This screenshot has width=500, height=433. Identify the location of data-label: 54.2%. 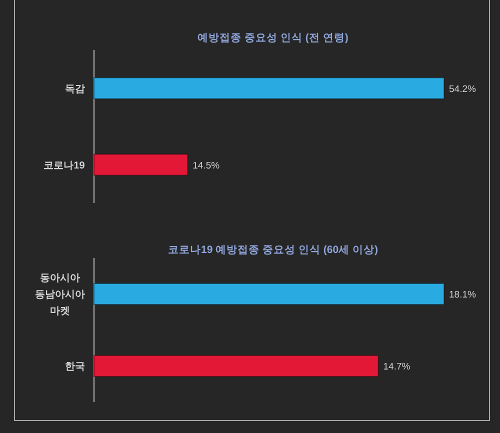
(462, 89).